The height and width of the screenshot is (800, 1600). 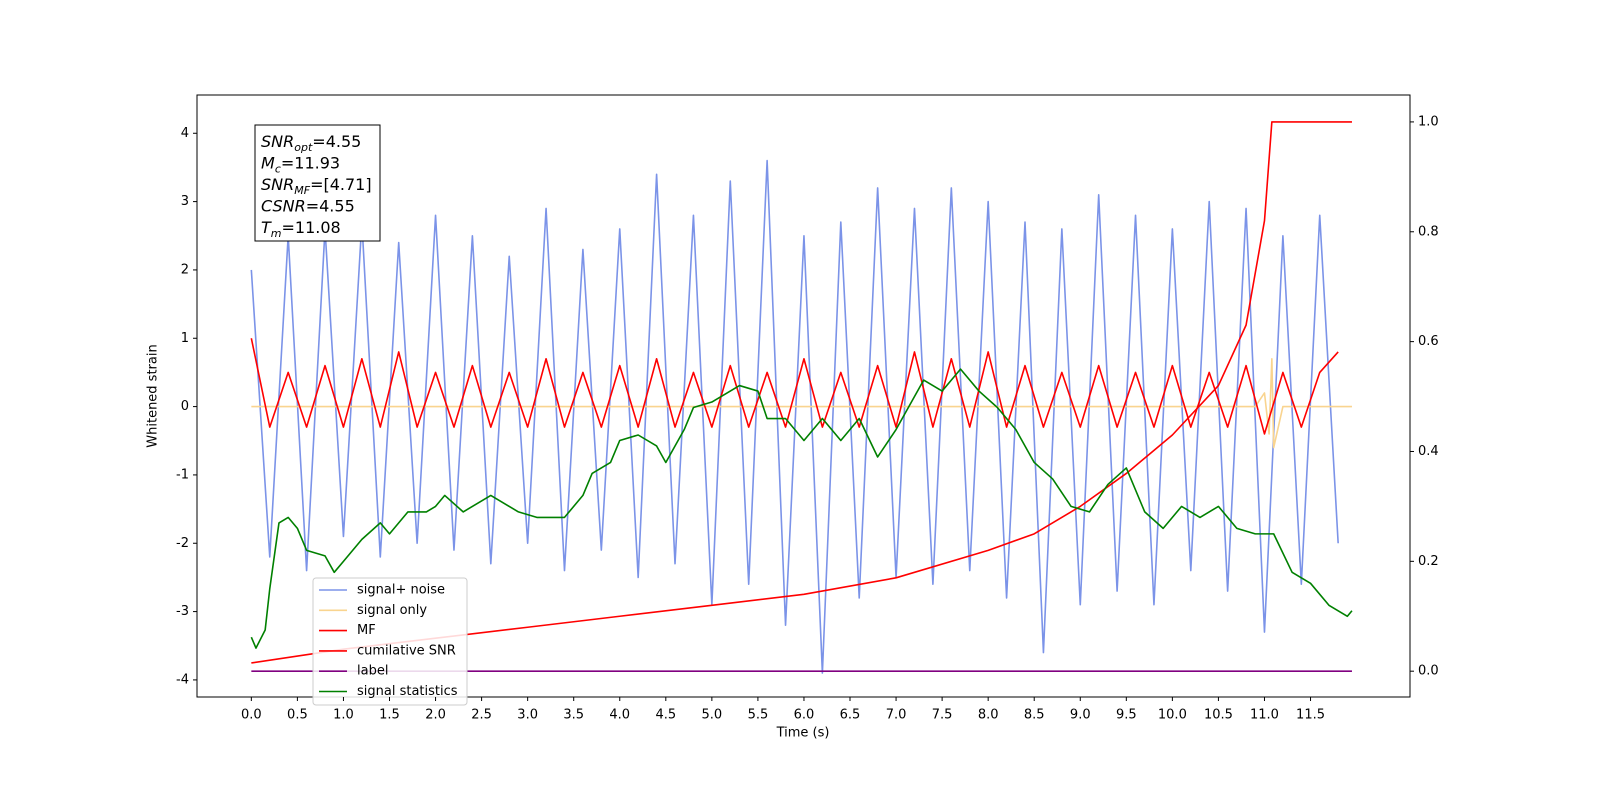 What do you see at coordinates (896, 715) in the screenshot?
I see `x-tick-label: 7.0` at bounding box center [896, 715].